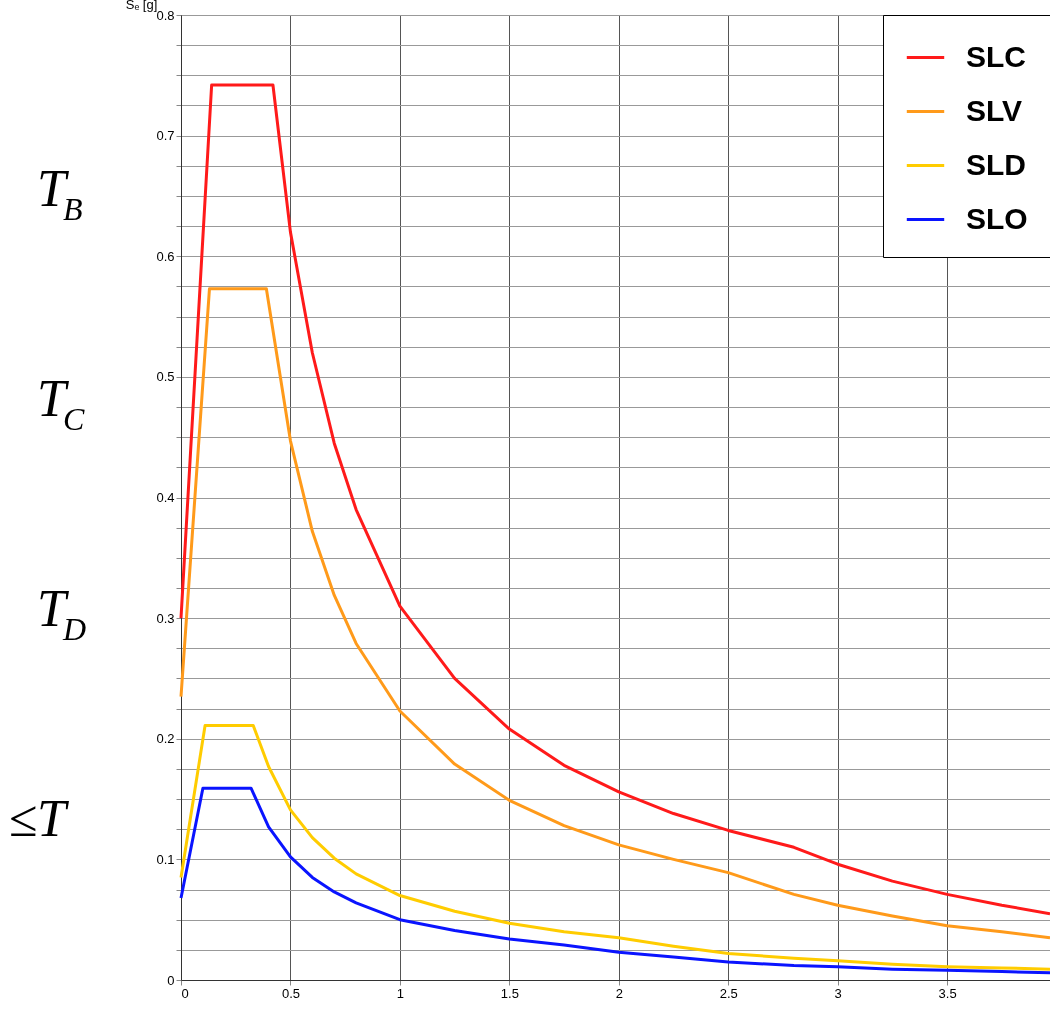 The image size is (1050, 1027). What do you see at coordinates (165, 859) in the screenshot?
I see `y-tick-label: 0.1` at bounding box center [165, 859].